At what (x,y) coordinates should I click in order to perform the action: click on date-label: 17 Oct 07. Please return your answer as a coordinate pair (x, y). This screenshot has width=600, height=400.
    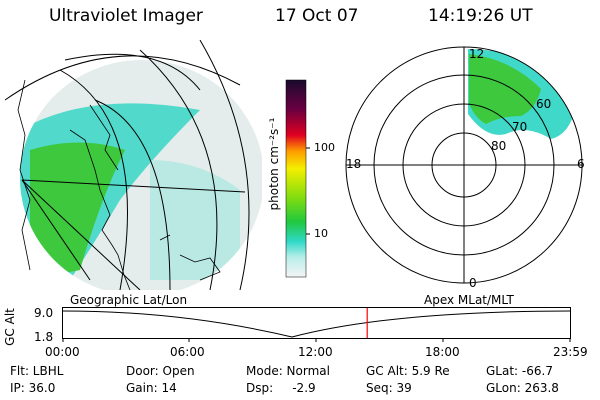
    Looking at the image, I should click on (317, 16).